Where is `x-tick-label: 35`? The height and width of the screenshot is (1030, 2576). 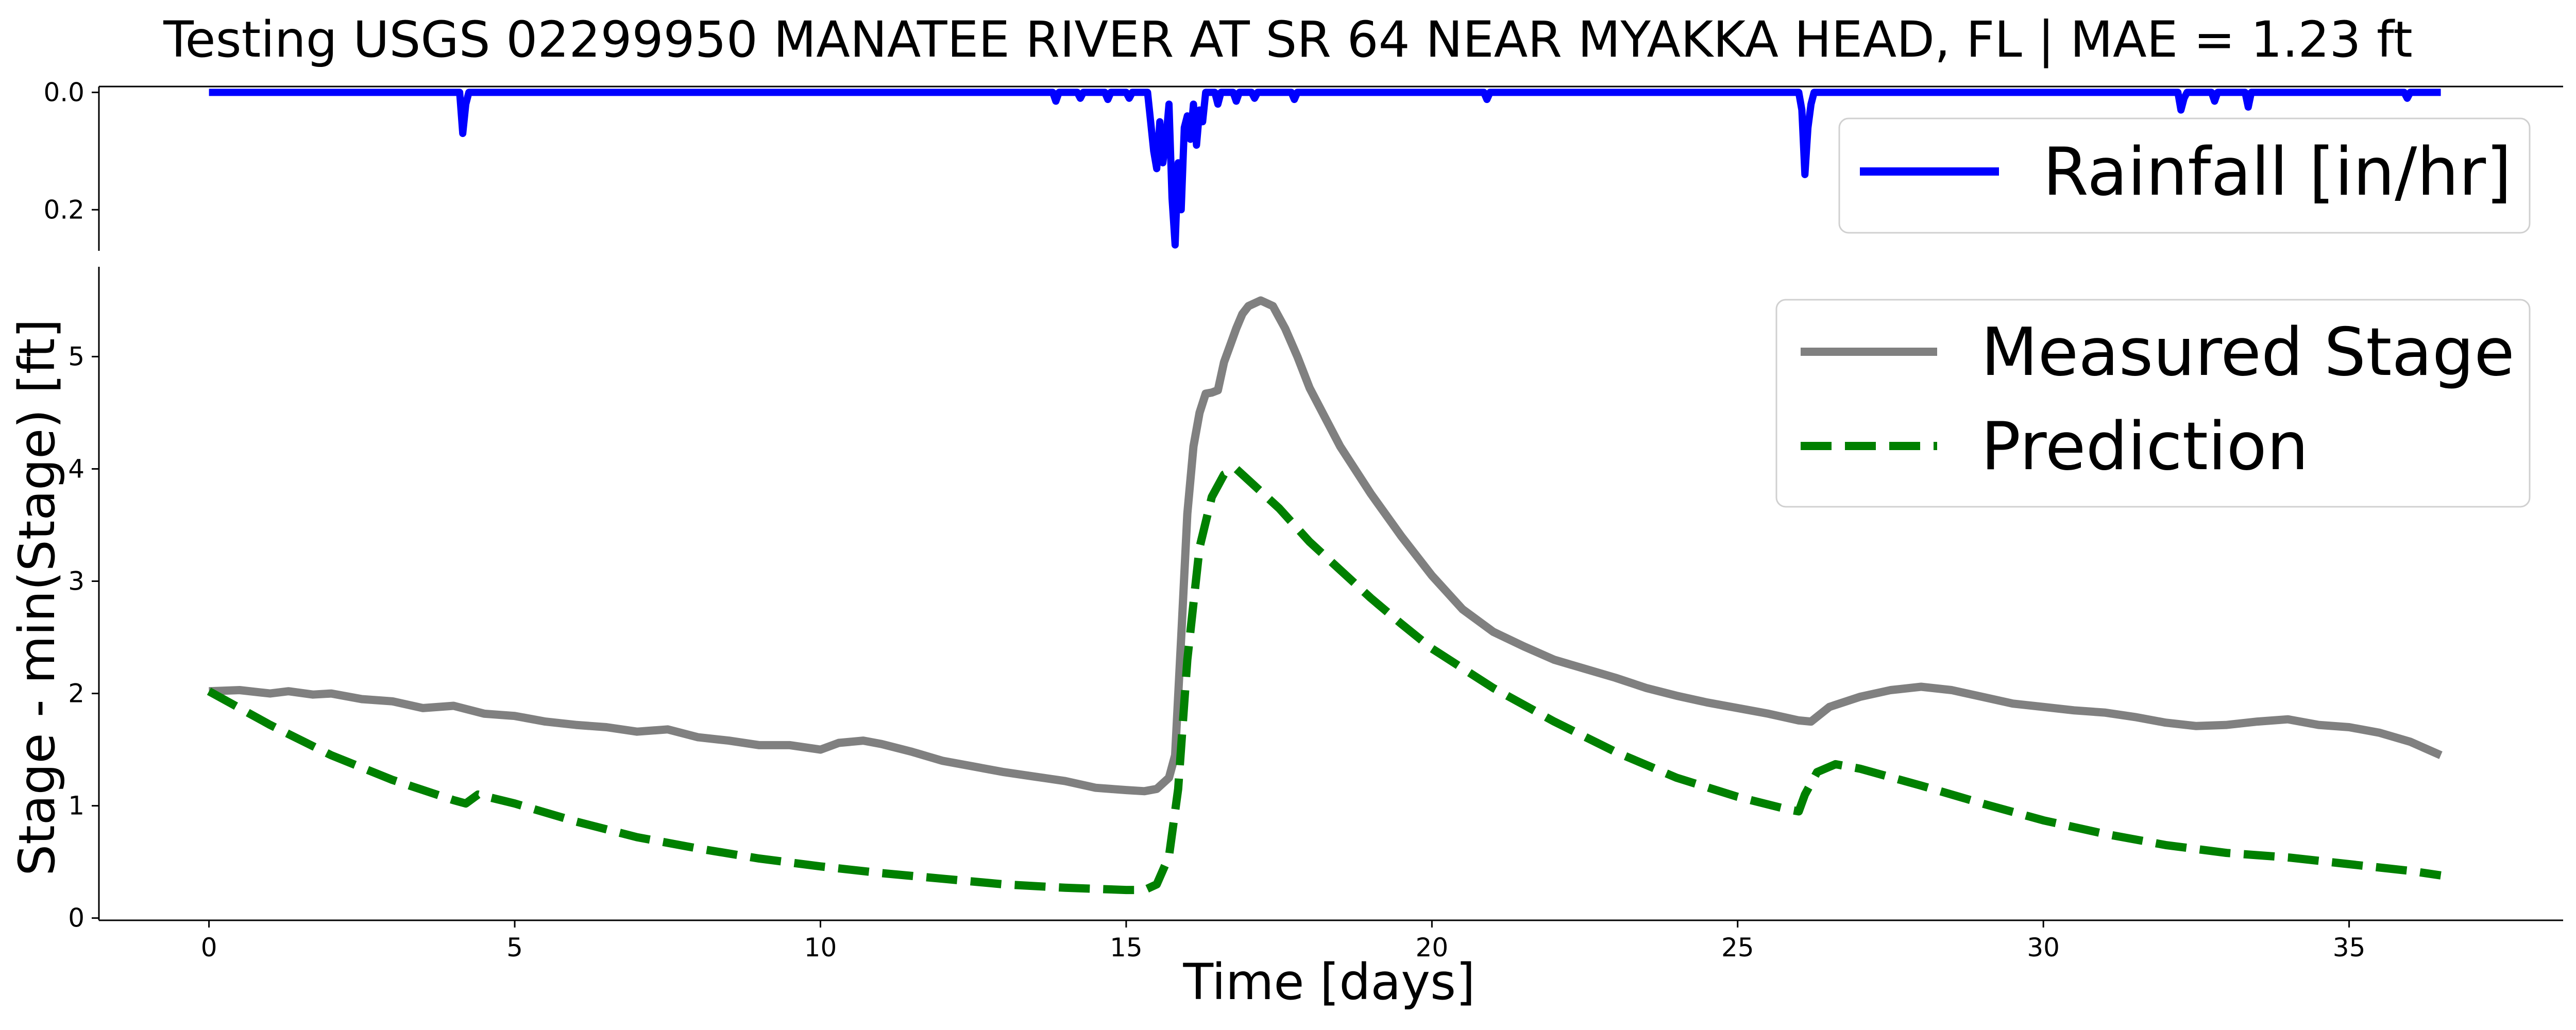
x-tick-label: 35 is located at coordinates (2349, 948).